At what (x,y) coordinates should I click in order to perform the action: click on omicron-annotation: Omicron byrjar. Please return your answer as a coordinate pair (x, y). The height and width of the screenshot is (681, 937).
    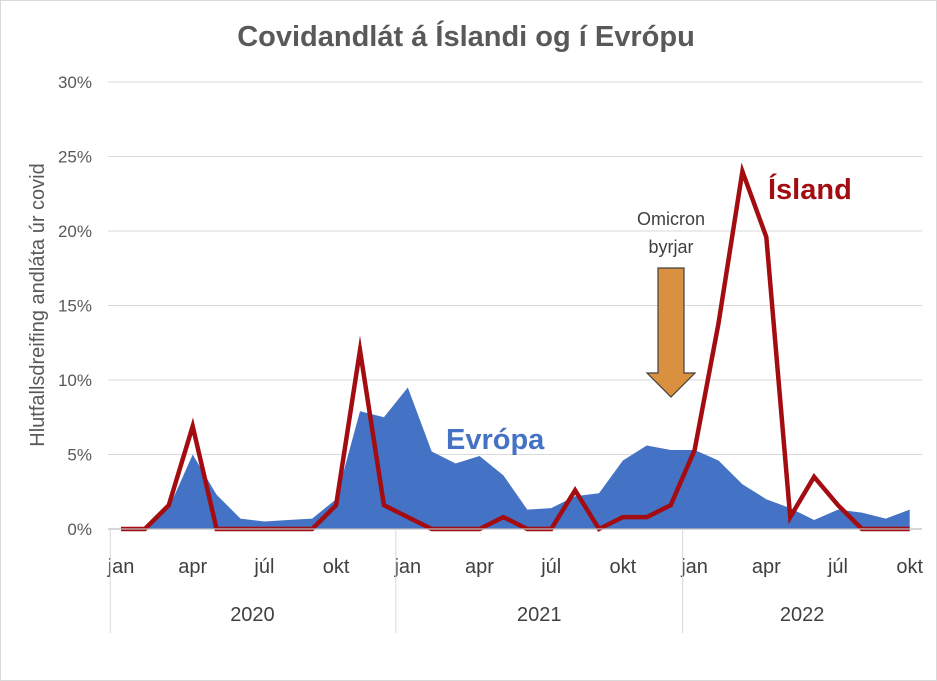
    Looking at the image, I should click on (671, 303).